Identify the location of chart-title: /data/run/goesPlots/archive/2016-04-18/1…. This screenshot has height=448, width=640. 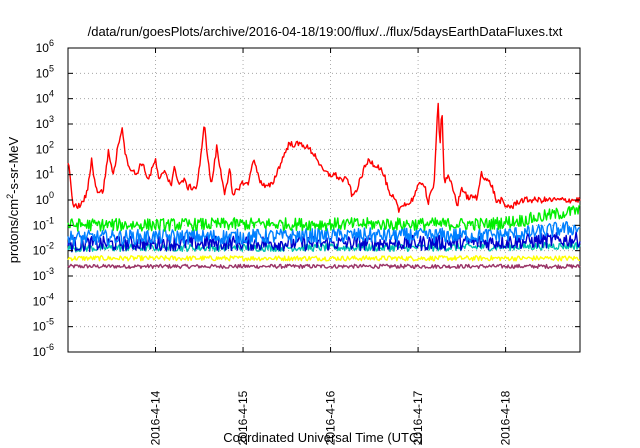
(325, 31).